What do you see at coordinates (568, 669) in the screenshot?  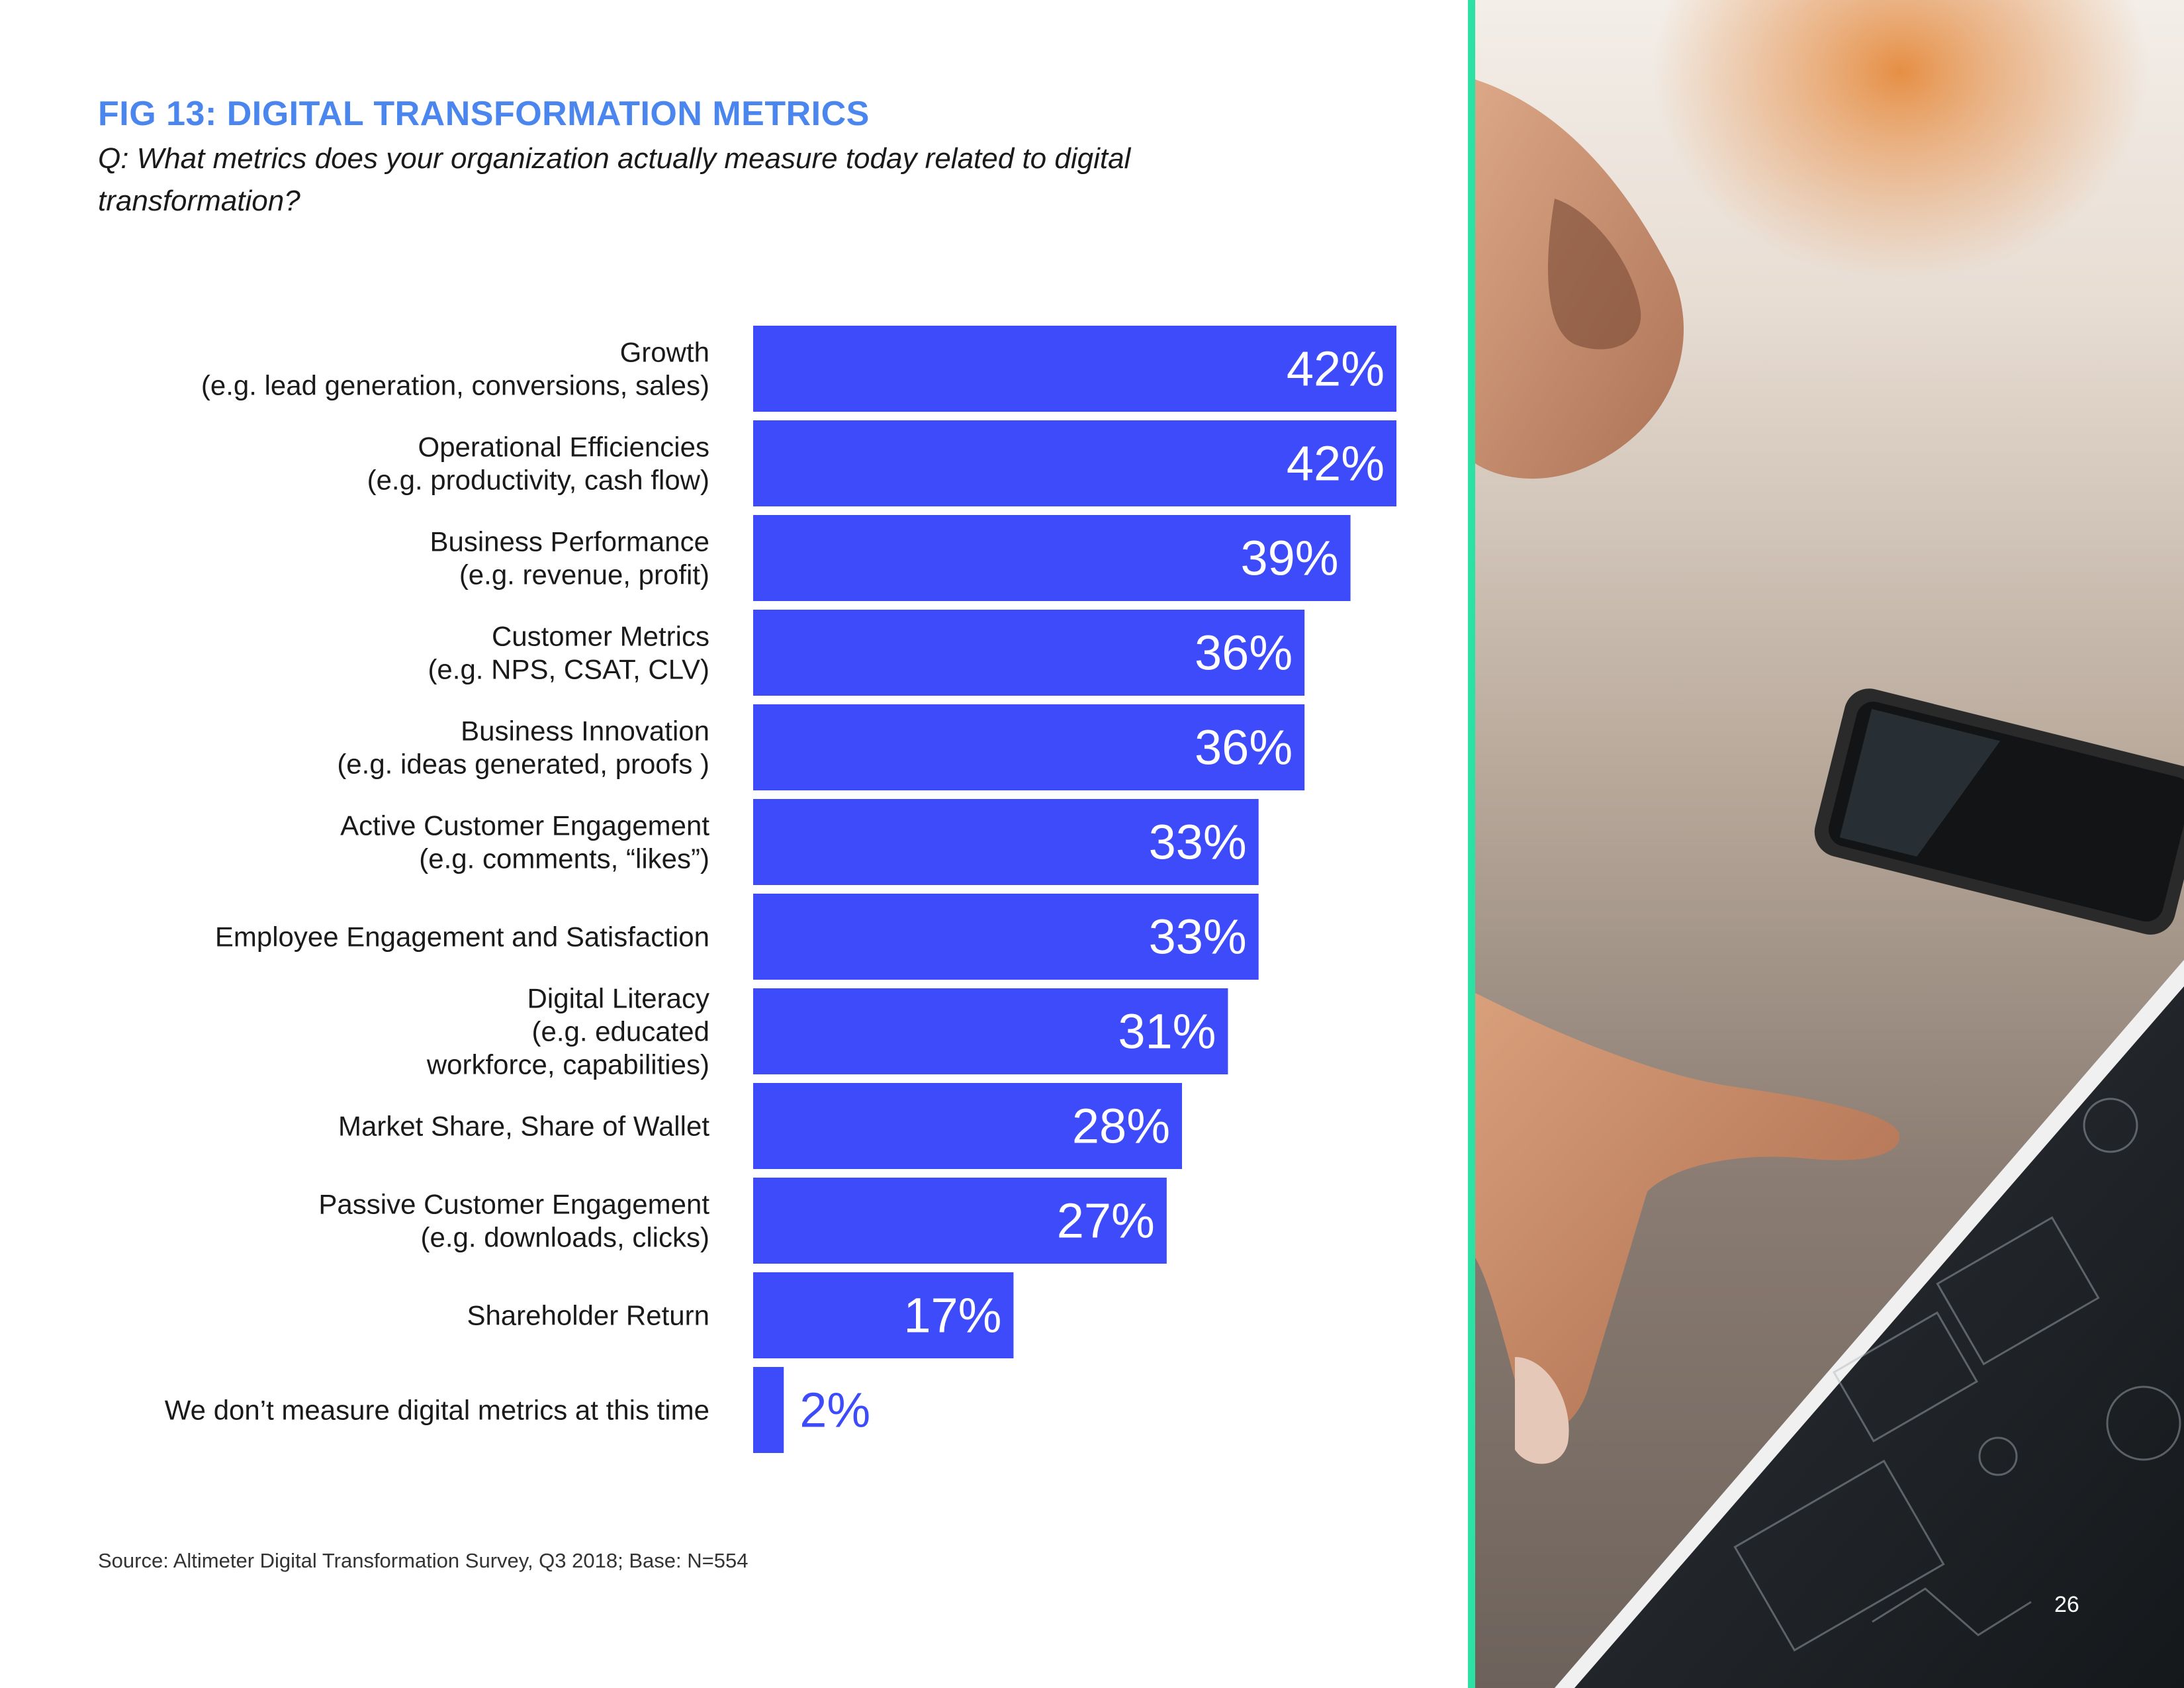 I see `category-label-line: (e.g. NPS, CSAT, CLV)` at bounding box center [568, 669].